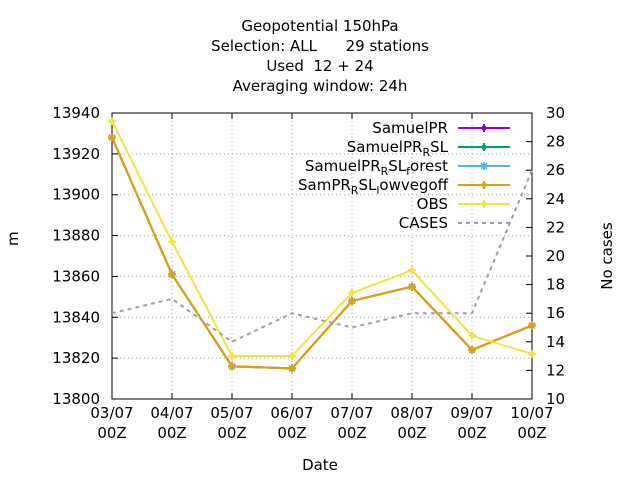 The width and height of the screenshot is (640, 480). Describe the element at coordinates (76, 399) in the screenshot. I see `y-tick-label: 13800` at that location.